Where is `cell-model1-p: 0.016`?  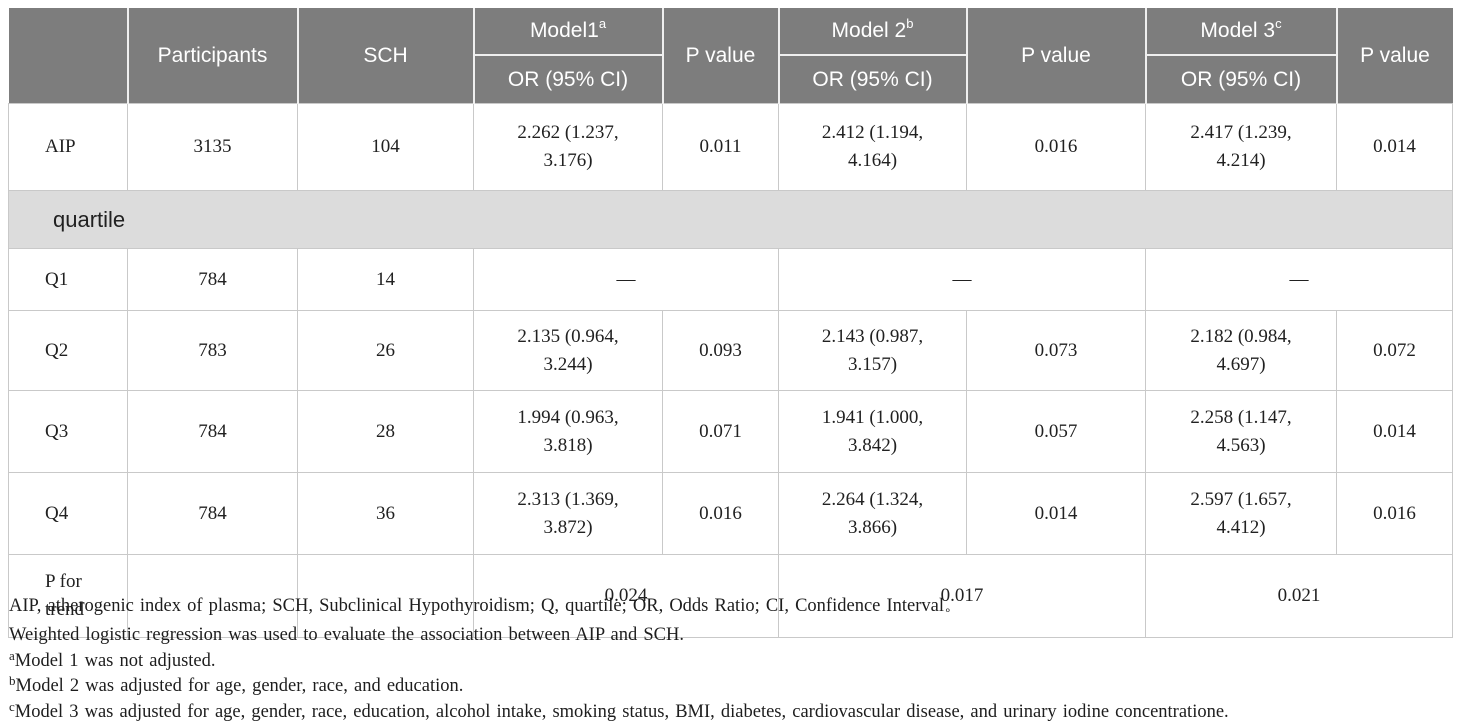 cell-model1-p: 0.016 is located at coordinates (720, 513).